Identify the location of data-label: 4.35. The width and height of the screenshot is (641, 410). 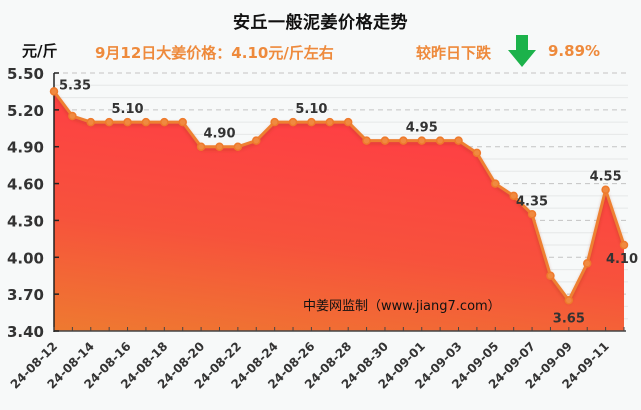
(532, 201).